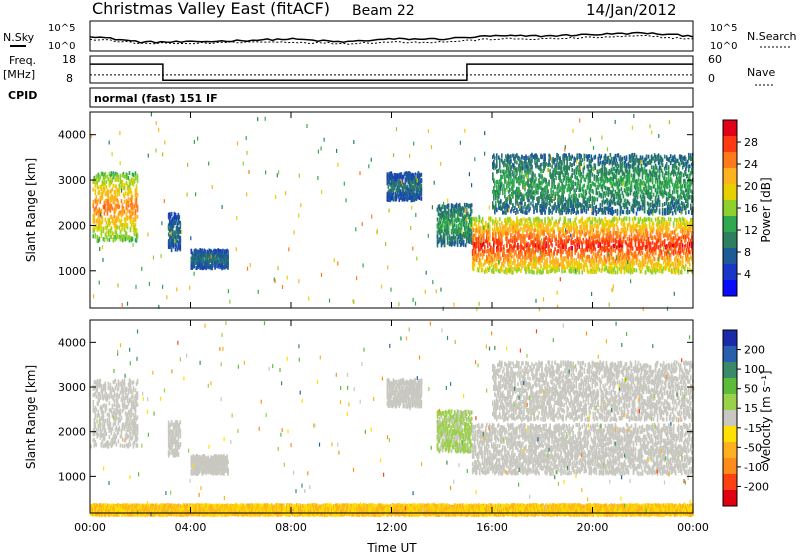 This screenshot has height=554, width=800. I want to click on nsearch-series, so click(391, 40).